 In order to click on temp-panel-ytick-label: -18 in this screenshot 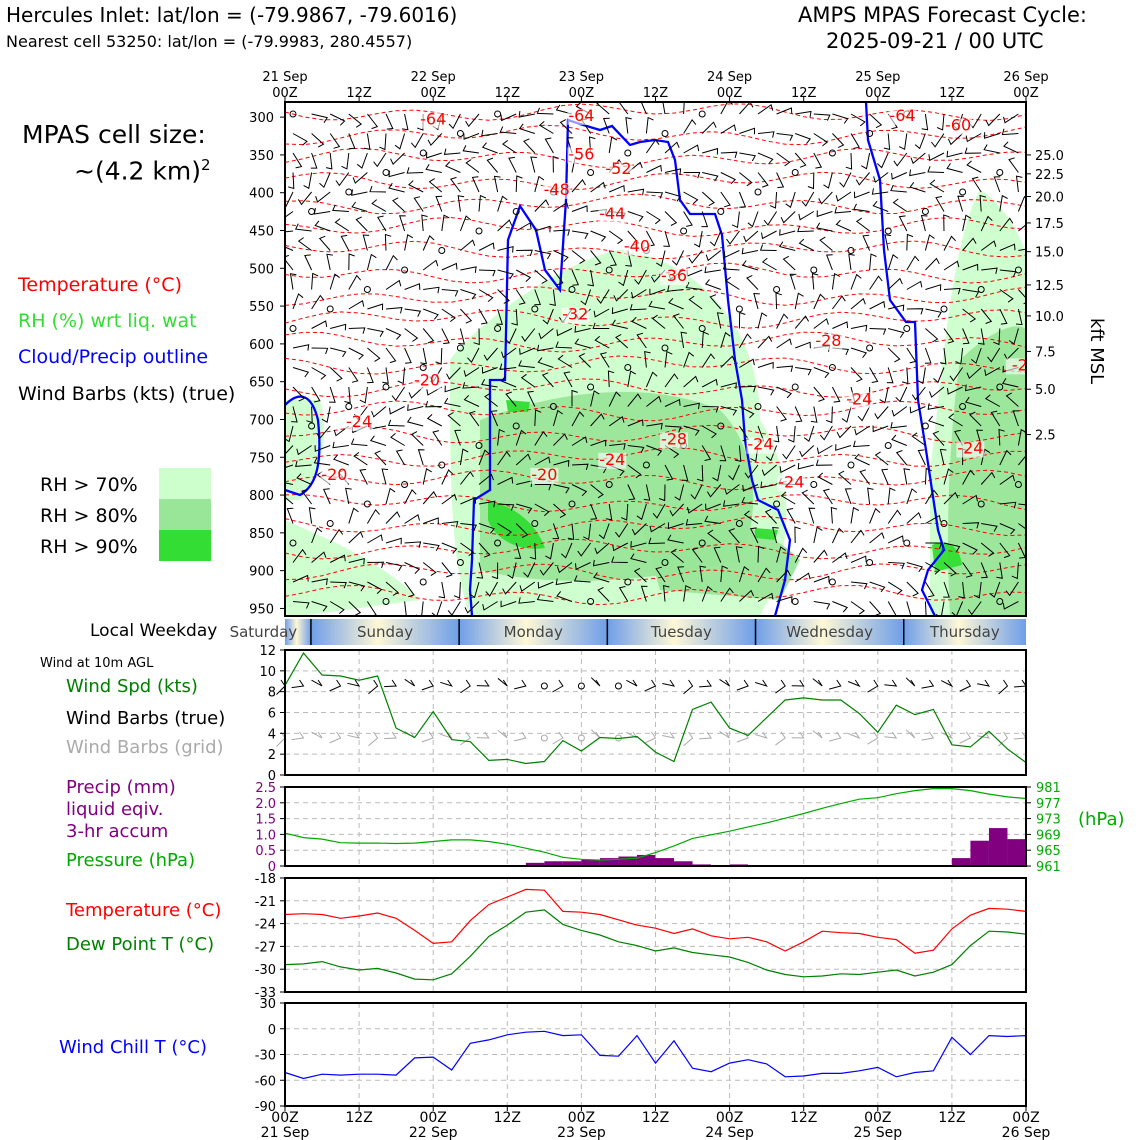, I will do `click(265, 879)`.